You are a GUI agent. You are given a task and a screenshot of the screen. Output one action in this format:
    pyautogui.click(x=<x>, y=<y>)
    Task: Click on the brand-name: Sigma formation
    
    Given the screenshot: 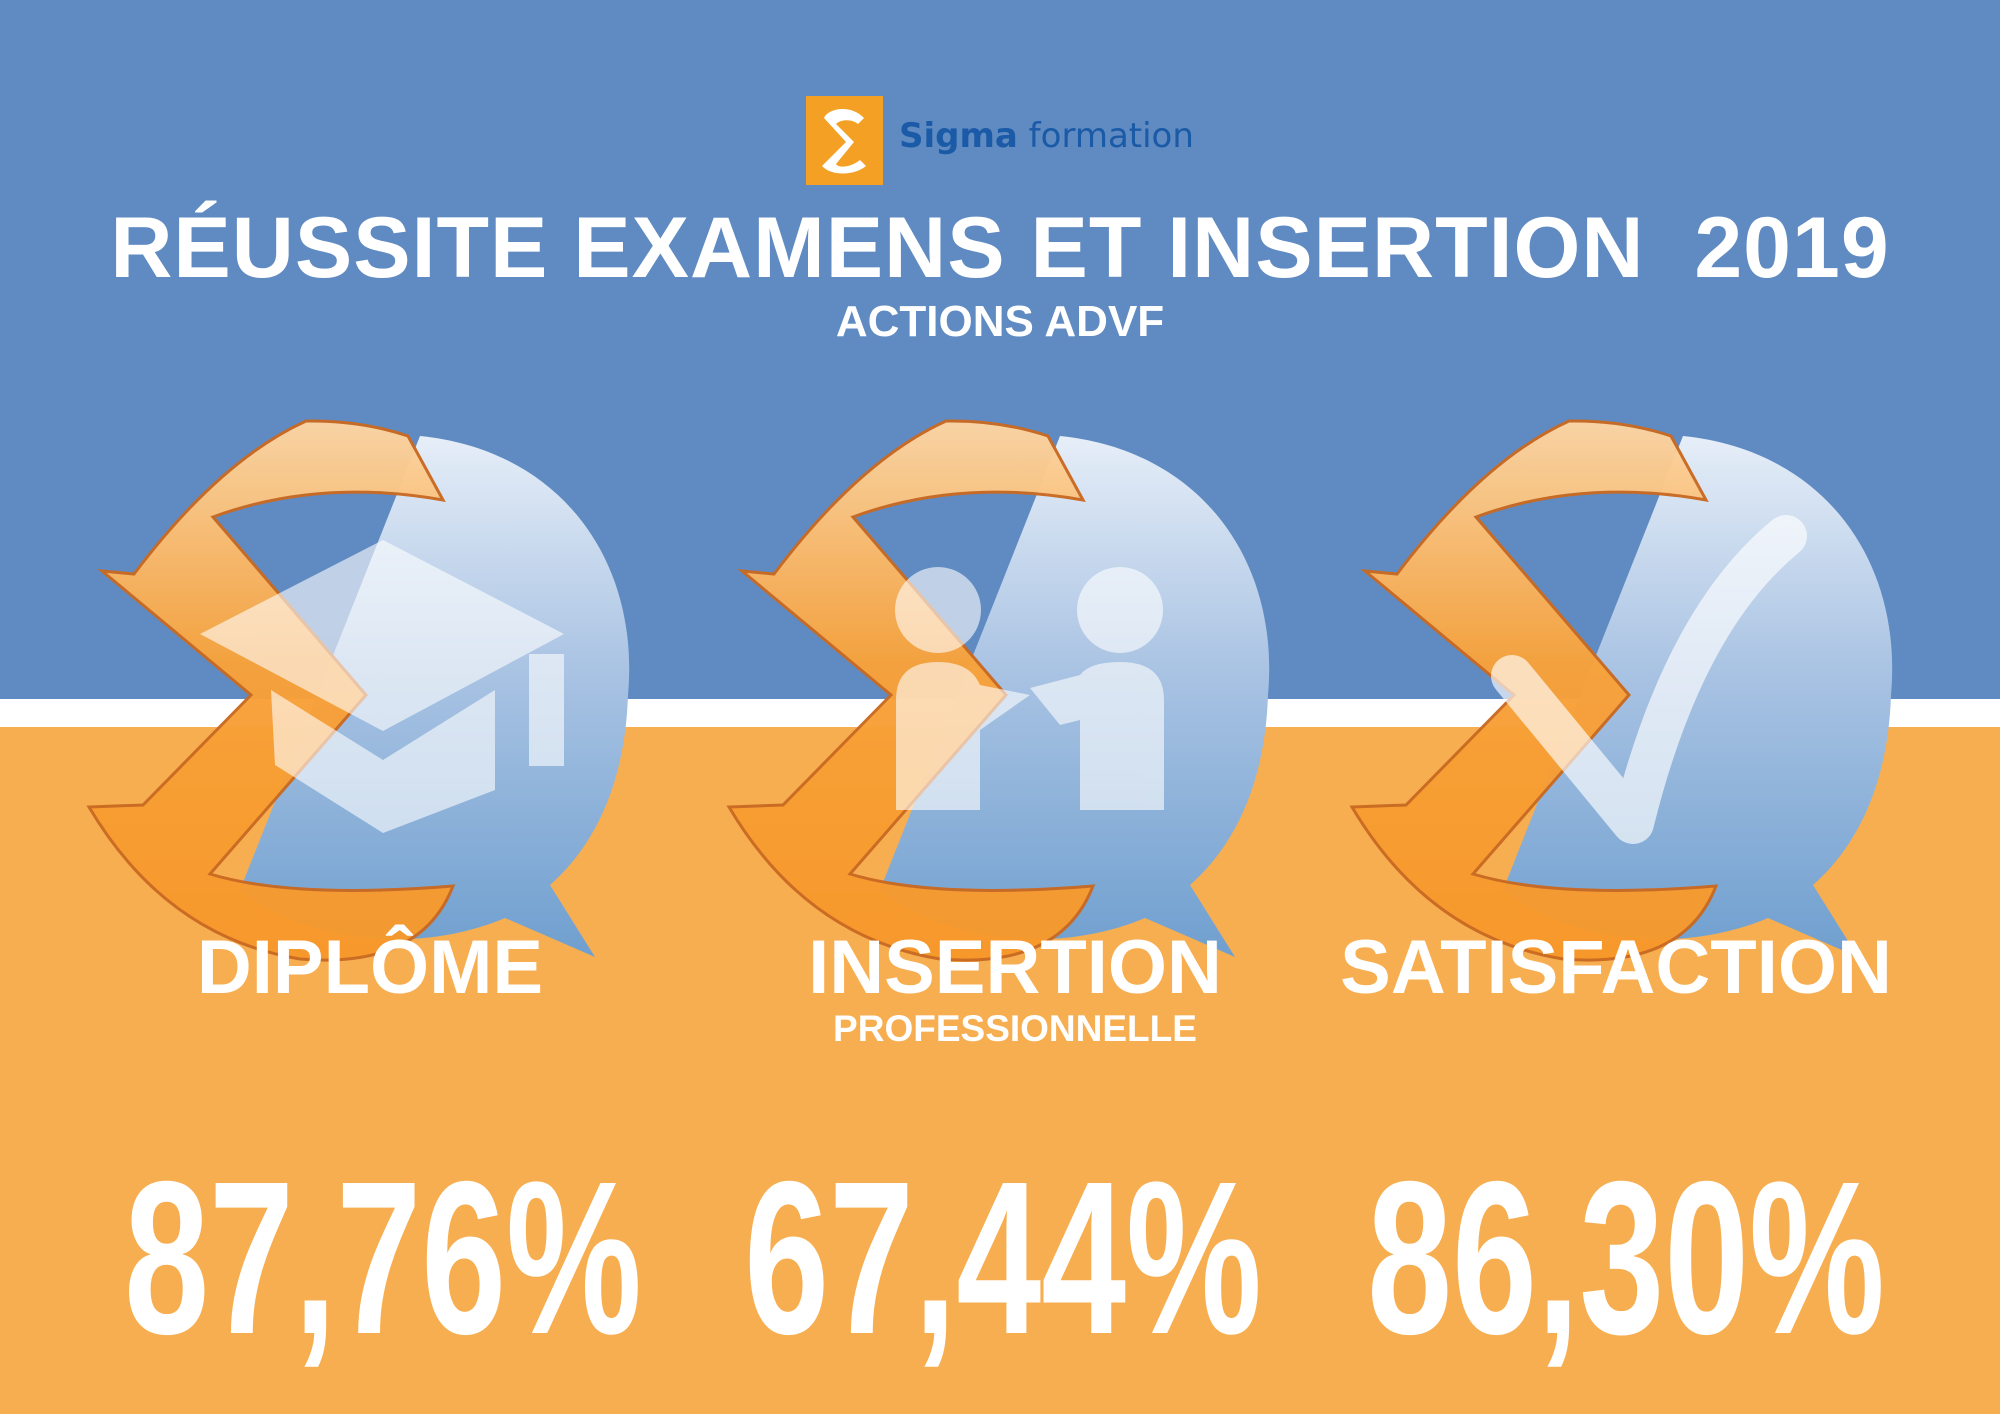 What is the action you would take?
    pyautogui.click(x=1046, y=136)
    